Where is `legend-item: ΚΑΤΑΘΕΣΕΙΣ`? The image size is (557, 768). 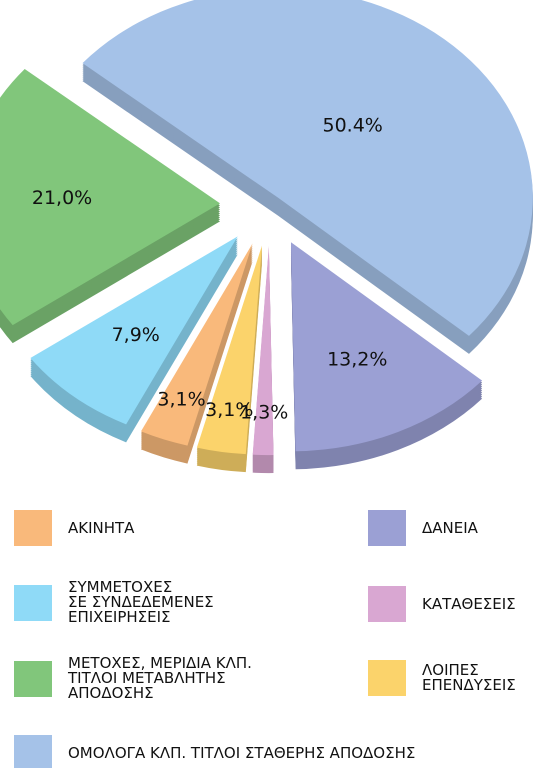 legend-item: ΚΑΤΑΘΕΣΕΙΣ is located at coordinates (442, 604).